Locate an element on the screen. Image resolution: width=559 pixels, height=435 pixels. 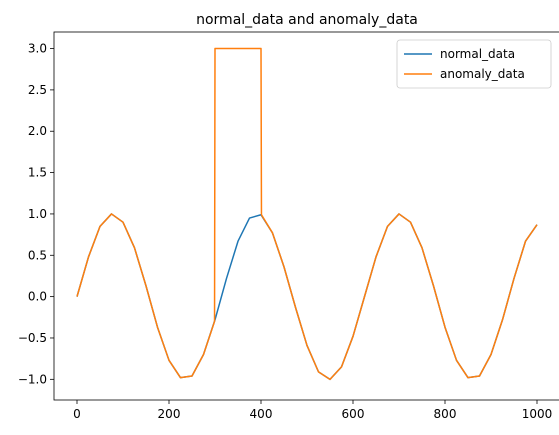
x-tick-label: 800 is located at coordinates (445, 414).